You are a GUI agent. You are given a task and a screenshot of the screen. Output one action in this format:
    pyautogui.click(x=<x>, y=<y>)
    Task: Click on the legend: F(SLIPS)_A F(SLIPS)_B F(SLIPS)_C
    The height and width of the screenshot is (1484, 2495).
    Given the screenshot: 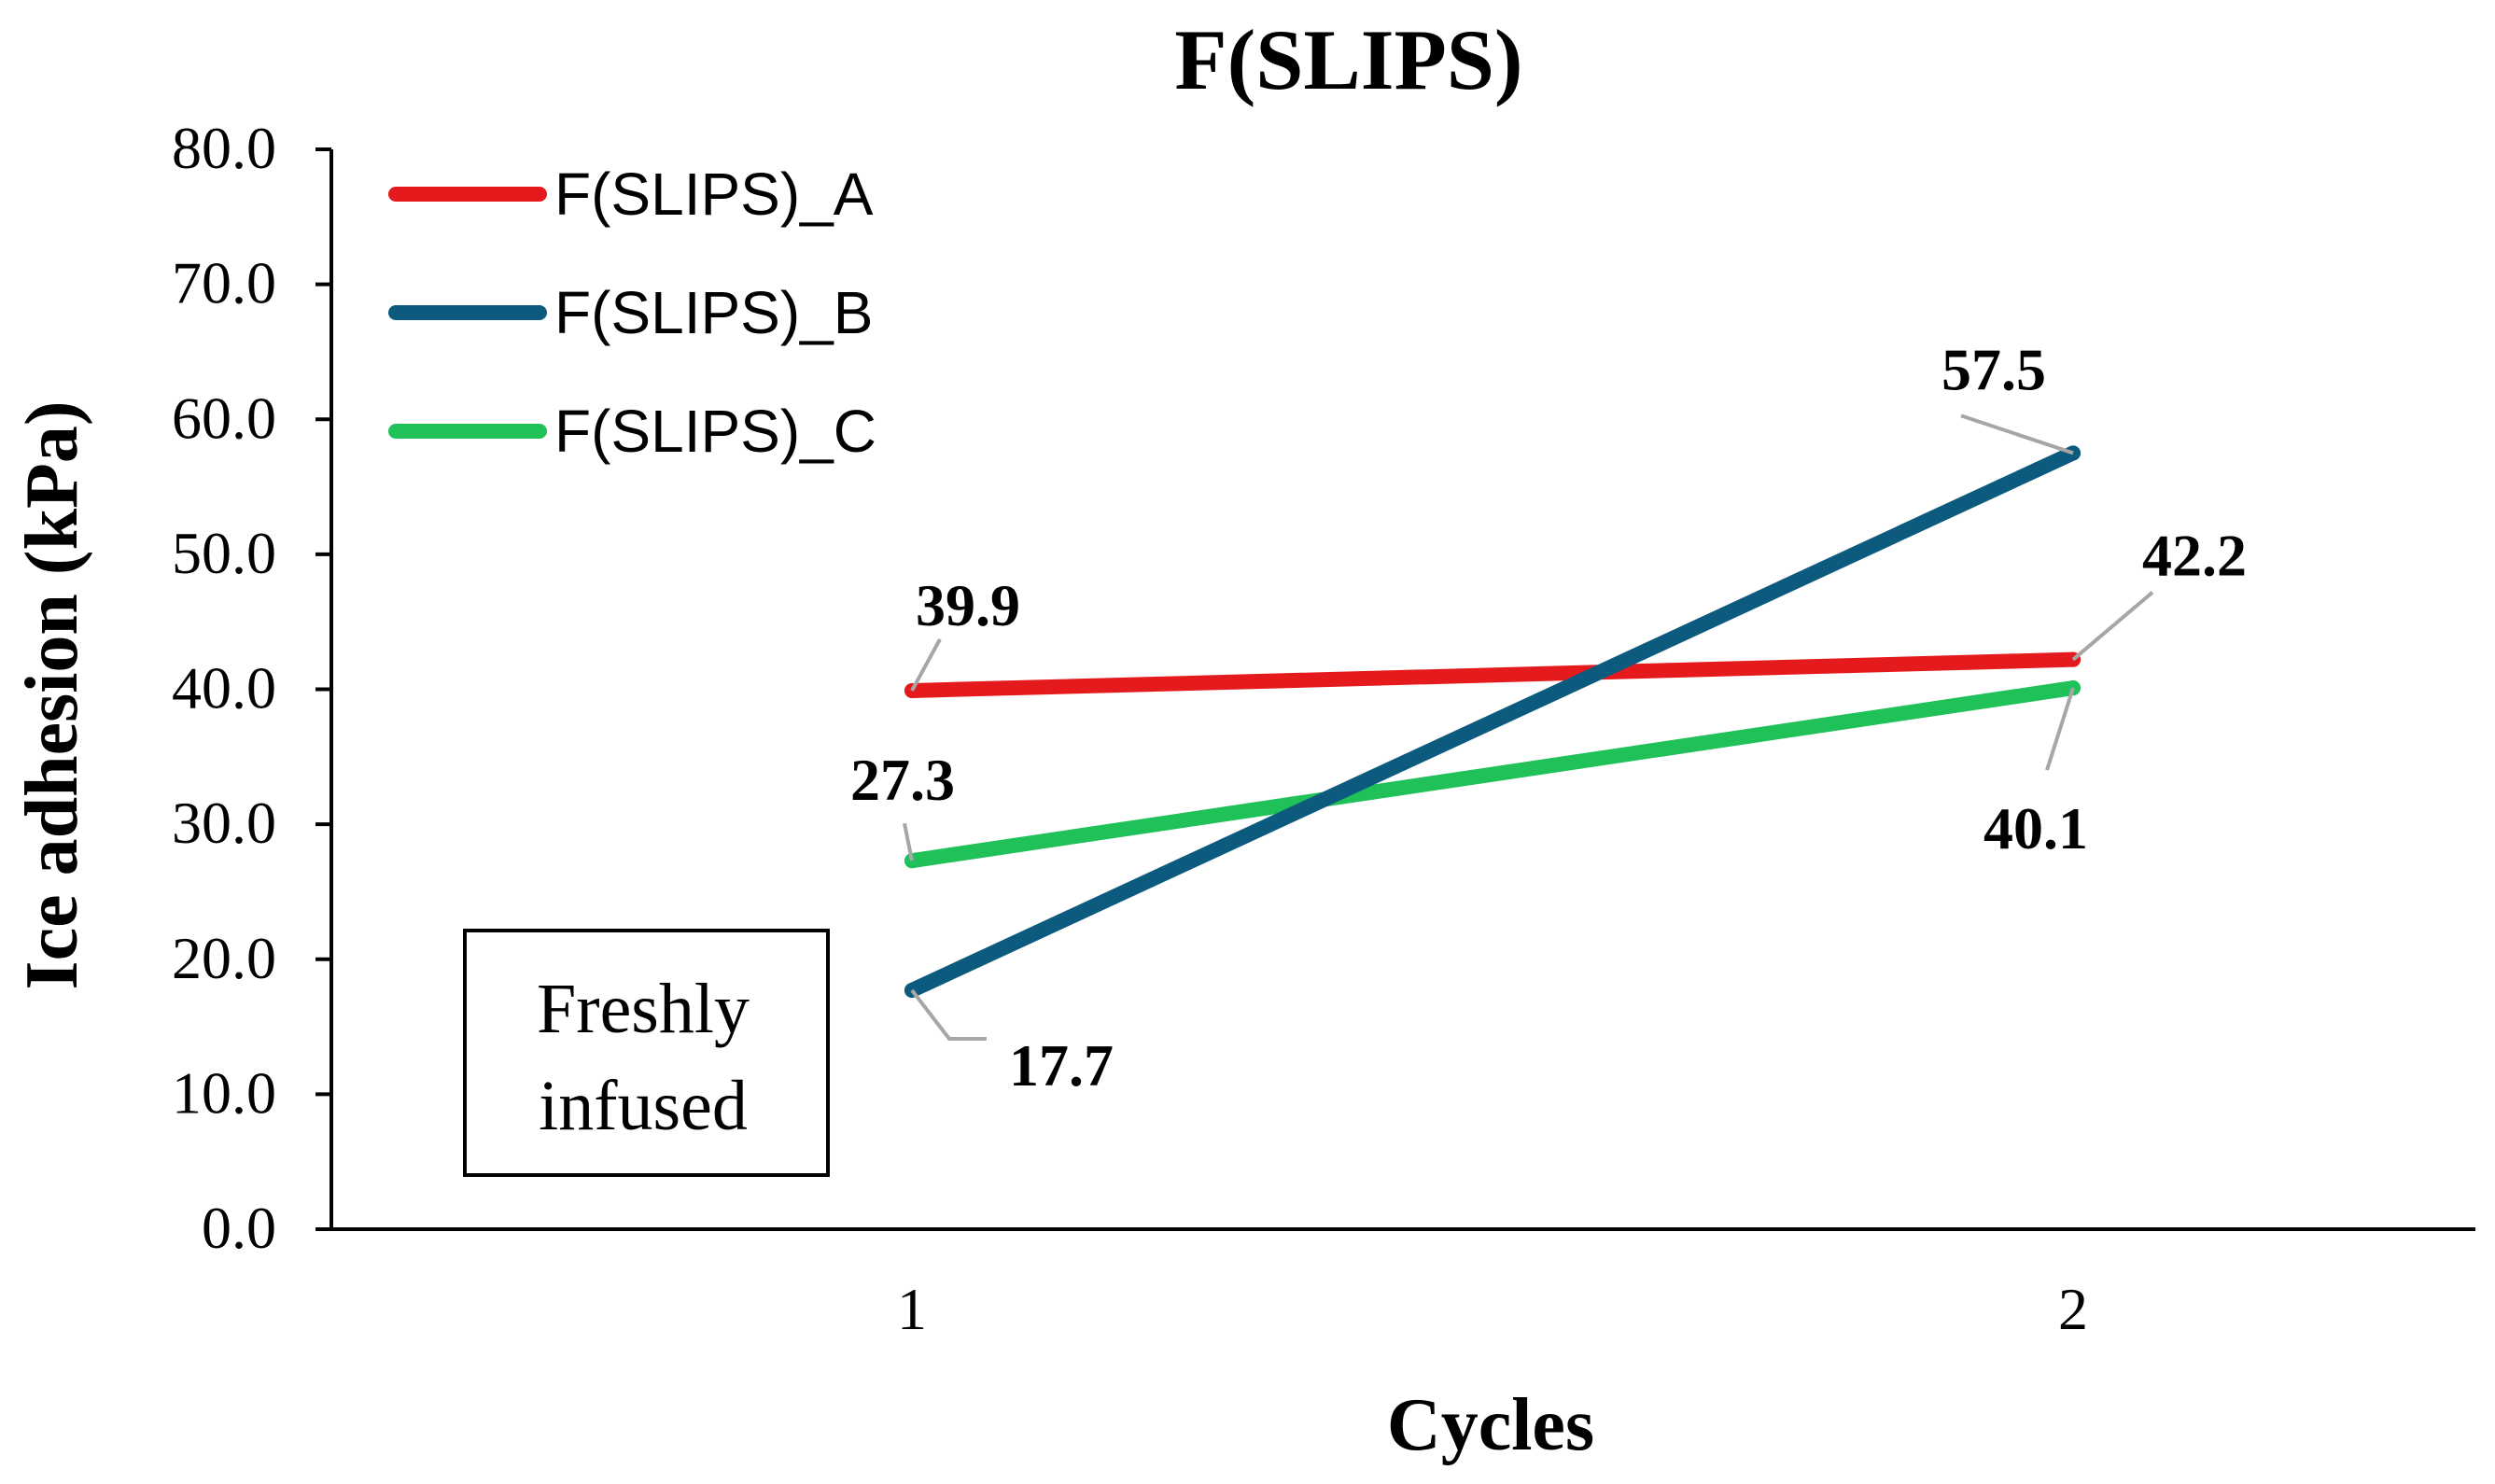 What is the action you would take?
    pyautogui.click(x=632, y=313)
    